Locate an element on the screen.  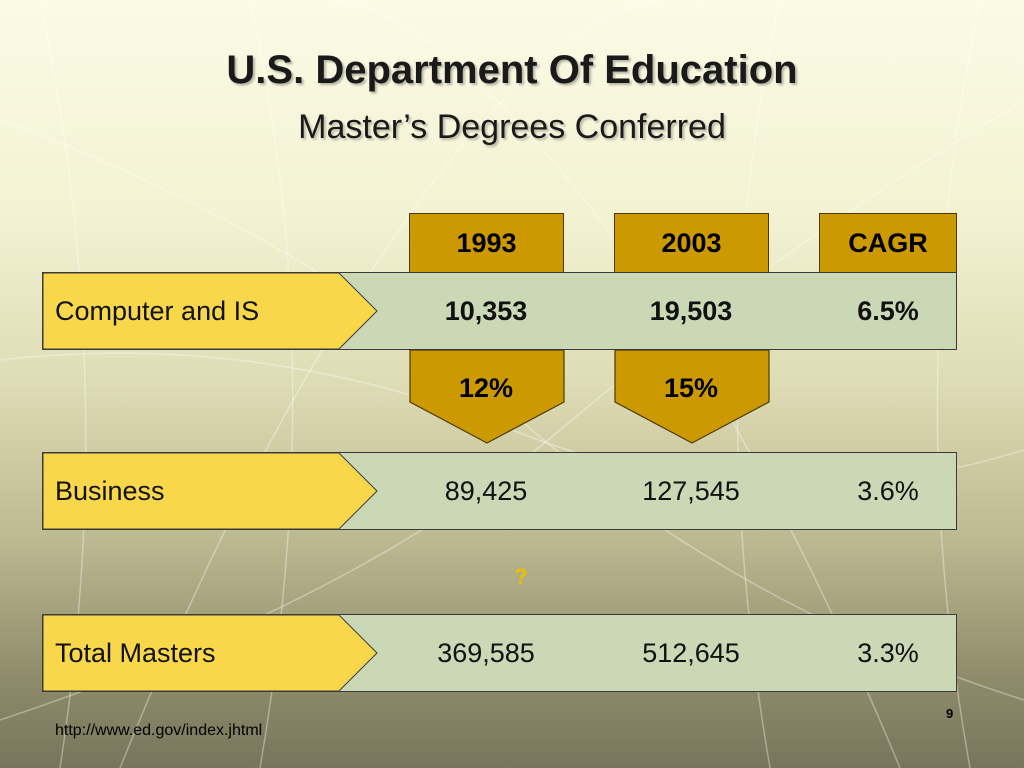
column-header-cagr: CAGR is located at coordinates (888, 244).